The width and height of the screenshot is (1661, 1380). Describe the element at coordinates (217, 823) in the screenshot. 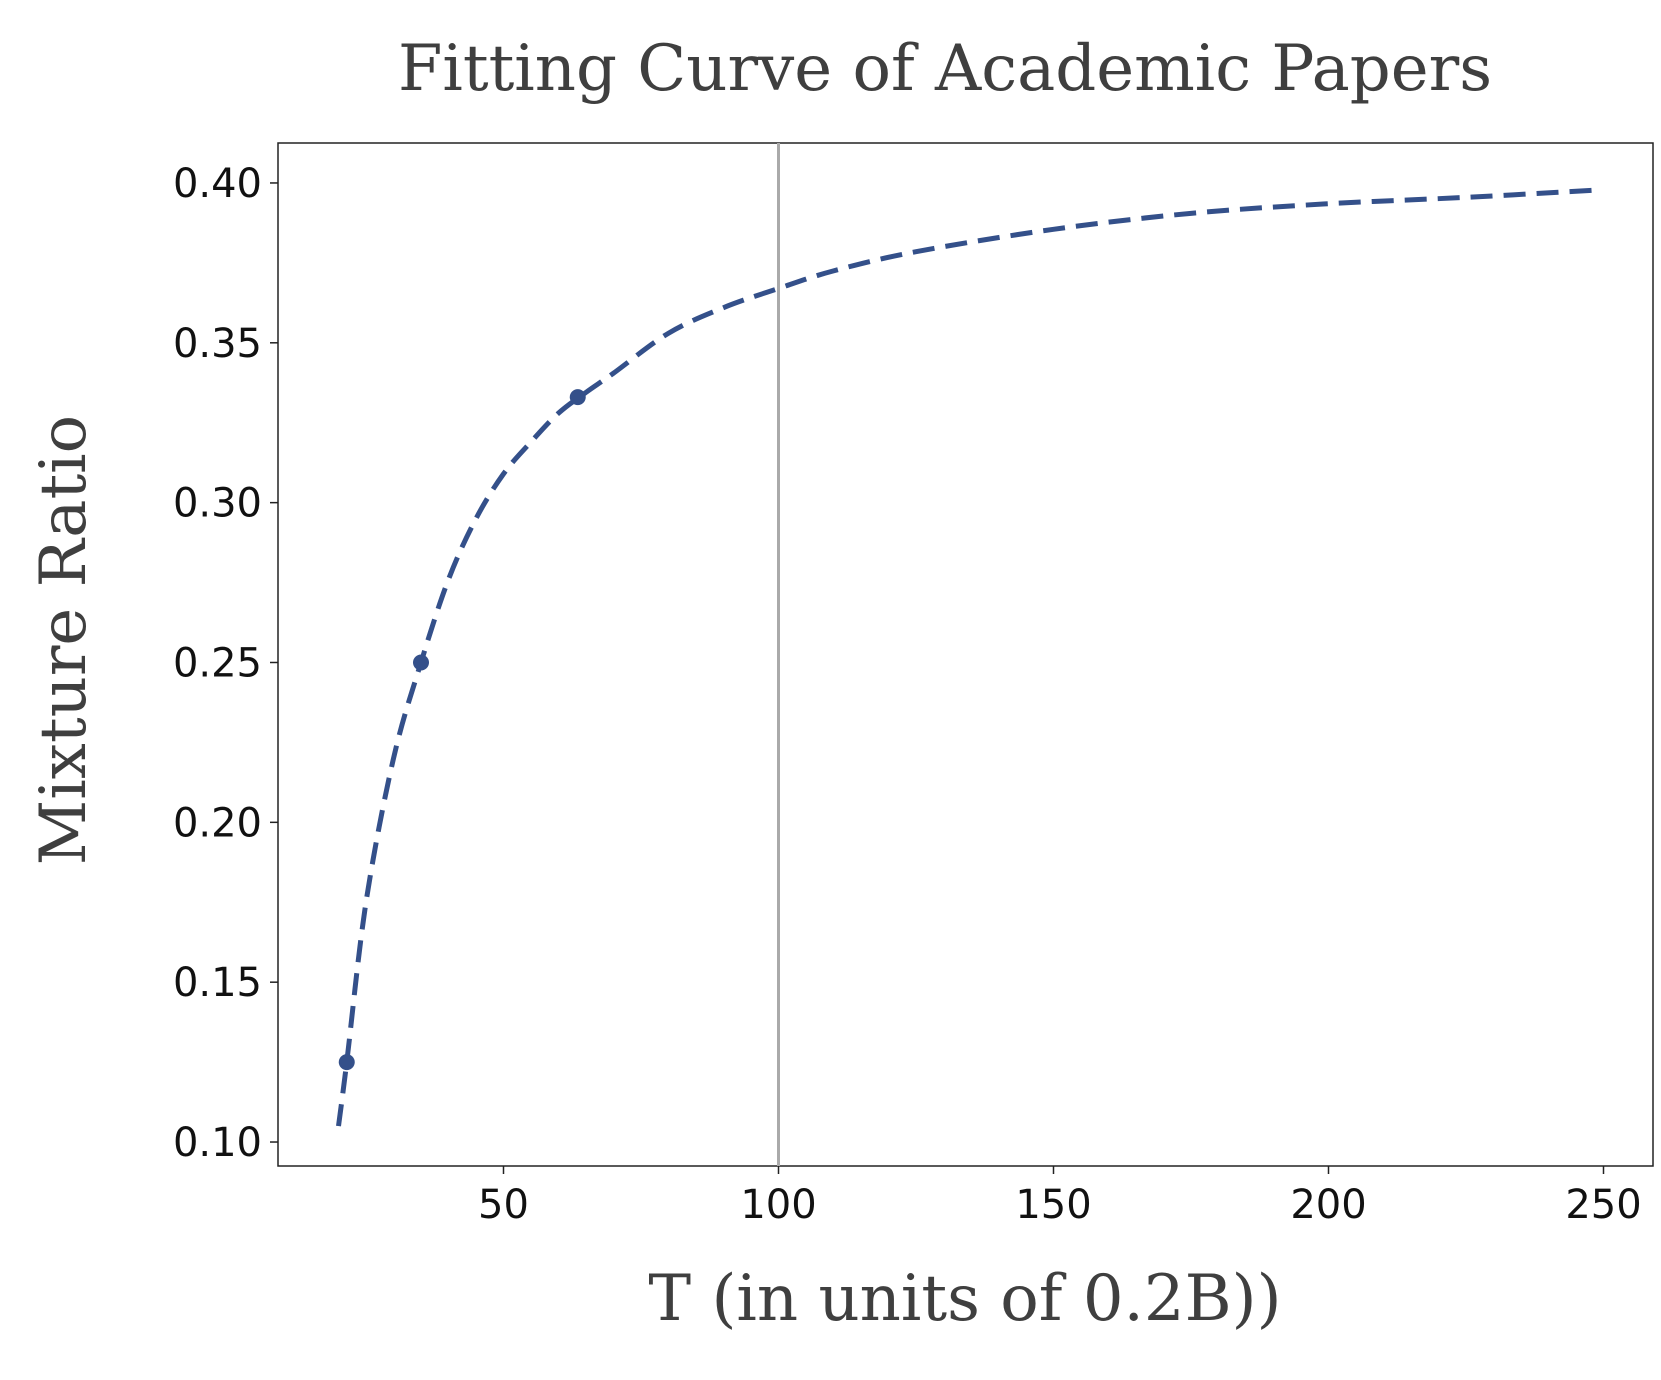

I see `y-tick-label: 0.20` at that location.